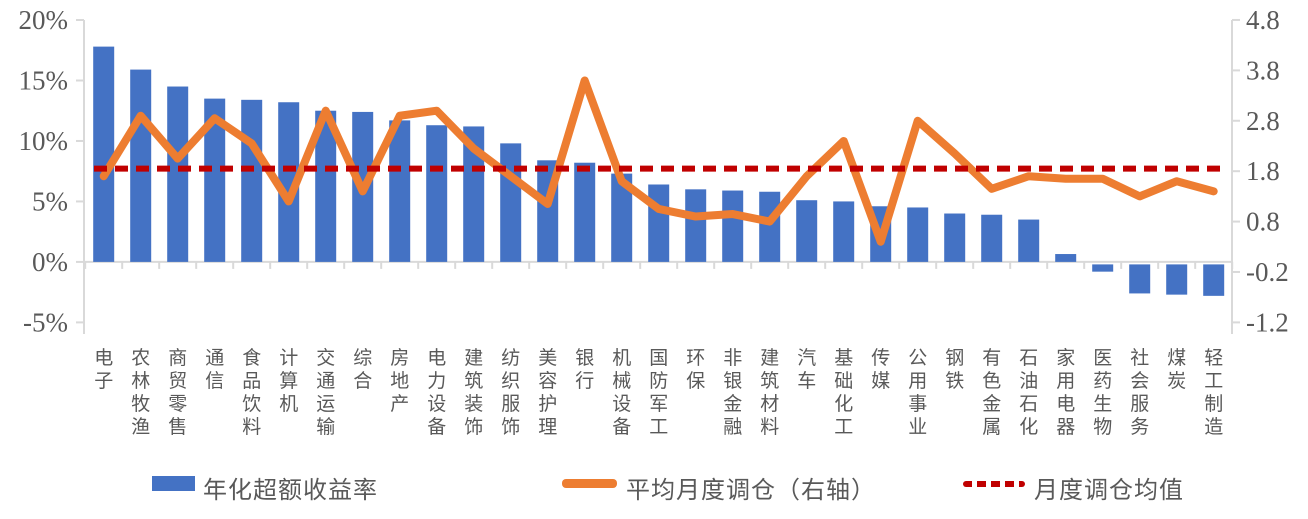  What do you see at coordinates (659, 223) in the screenshot?
I see `bar-国防军工` at bounding box center [659, 223].